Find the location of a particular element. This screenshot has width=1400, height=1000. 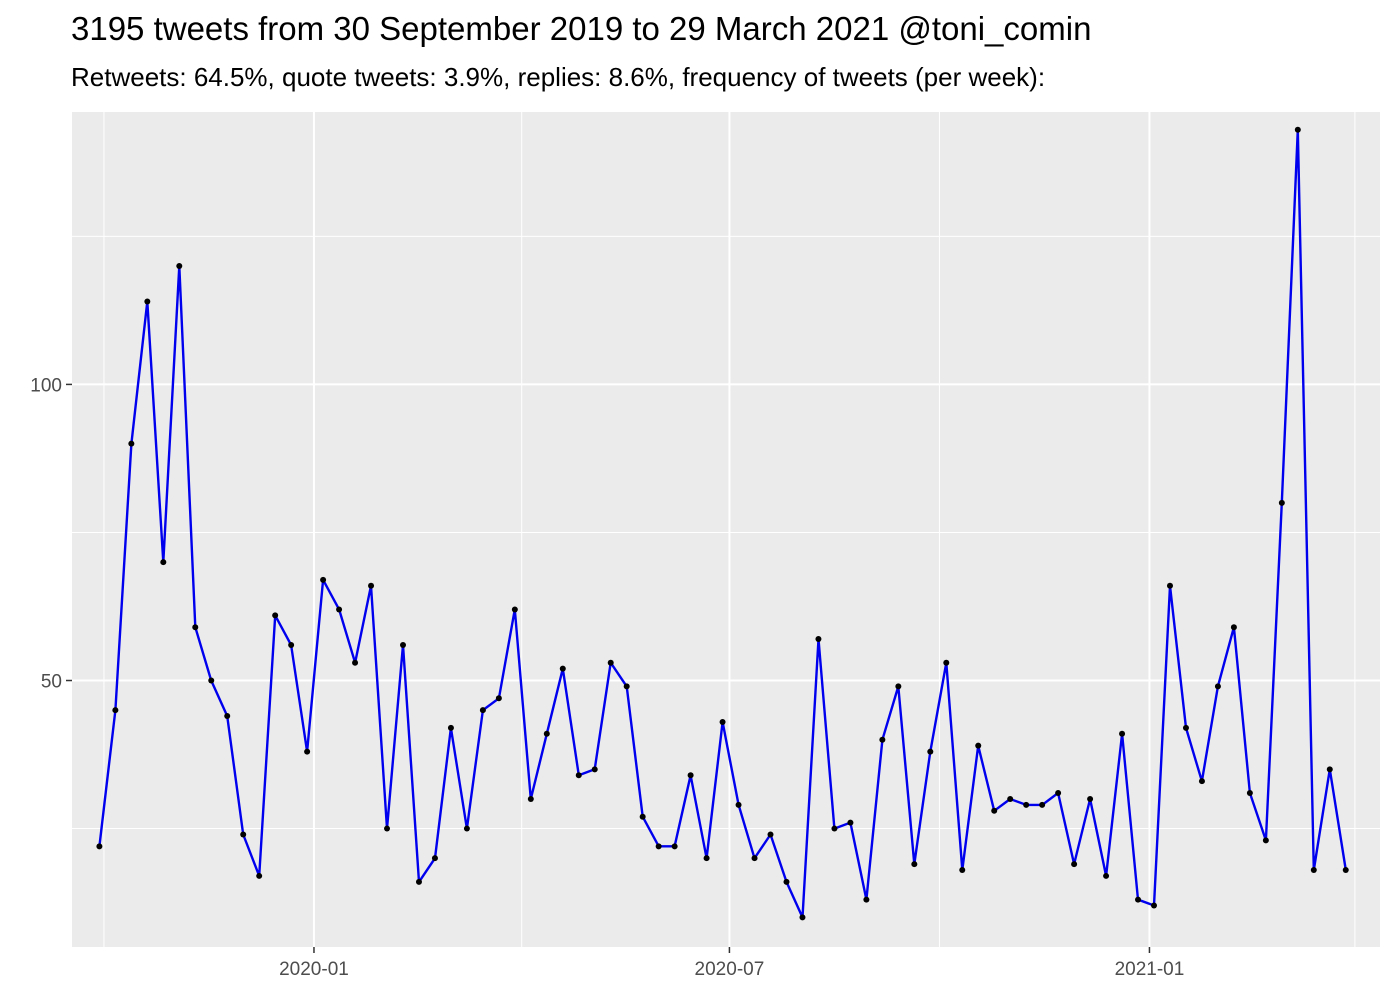

x-tick-label: 2021-01 is located at coordinates (1150, 969).